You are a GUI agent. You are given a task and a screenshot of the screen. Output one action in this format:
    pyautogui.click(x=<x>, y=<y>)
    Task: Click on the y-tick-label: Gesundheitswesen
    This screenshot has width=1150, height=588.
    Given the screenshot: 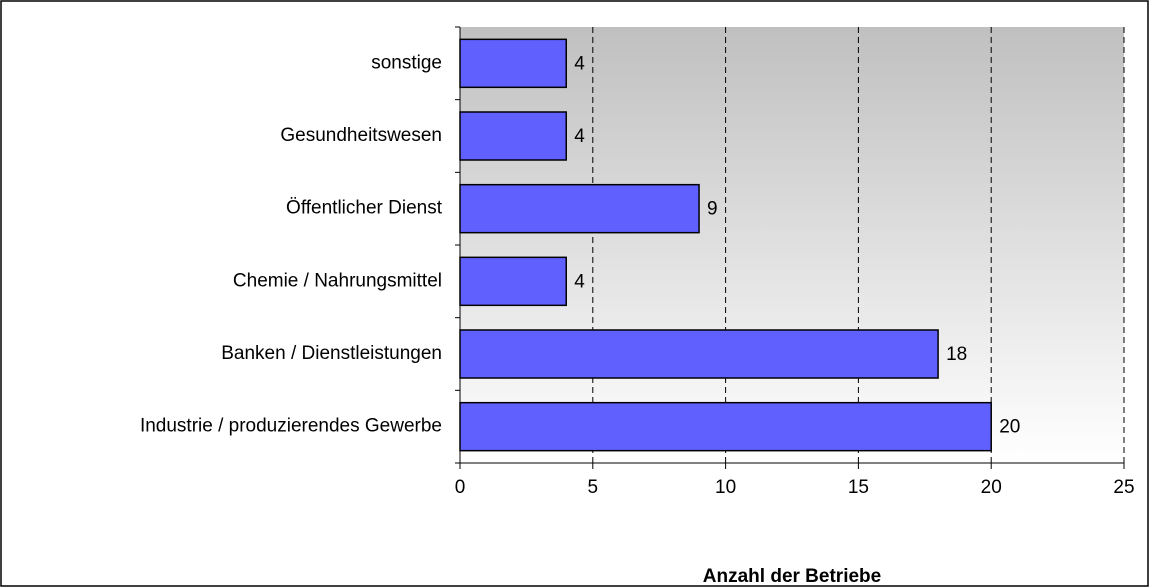 What is the action you would take?
    pyautogui.click(x=361, y=135)
    